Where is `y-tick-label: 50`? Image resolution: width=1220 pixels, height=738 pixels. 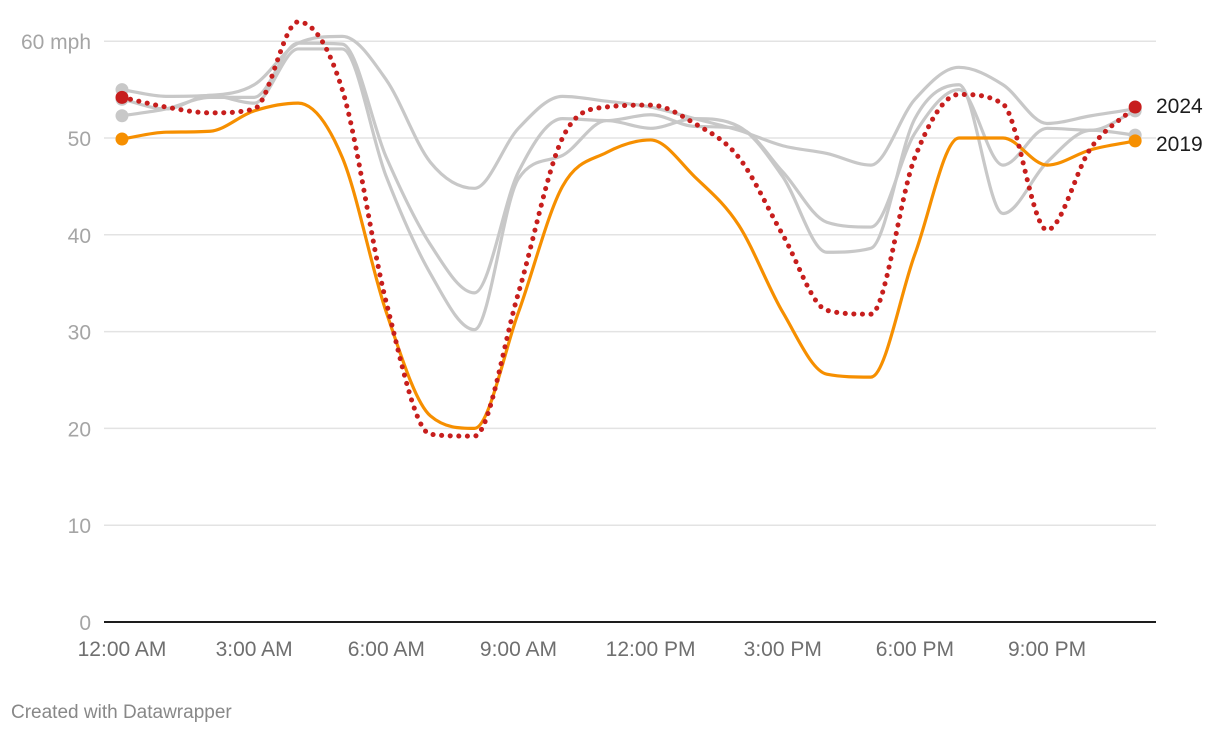
y-tick-label: 50 is located at coordinates (79, 139).